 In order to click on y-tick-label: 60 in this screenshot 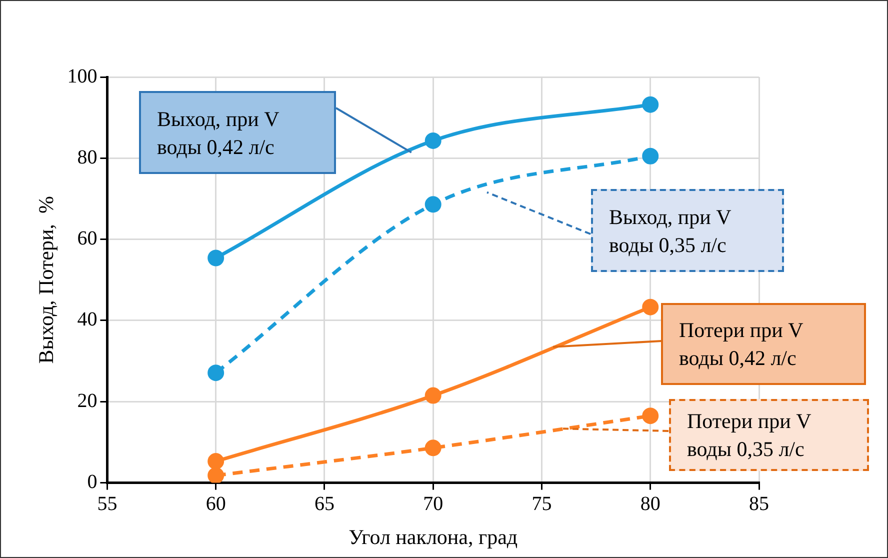, I will do `click(87, 239)`.